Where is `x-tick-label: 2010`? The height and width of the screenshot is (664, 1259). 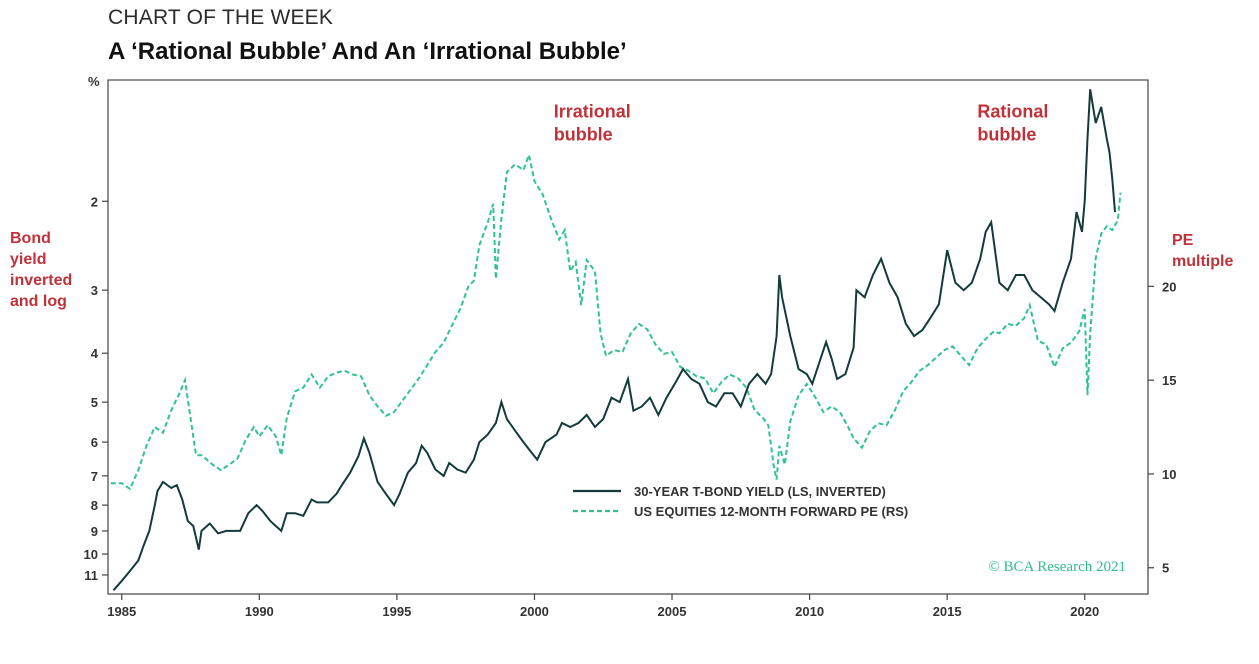
x-tick-label: 2010 is located at coordinates (809, 611).